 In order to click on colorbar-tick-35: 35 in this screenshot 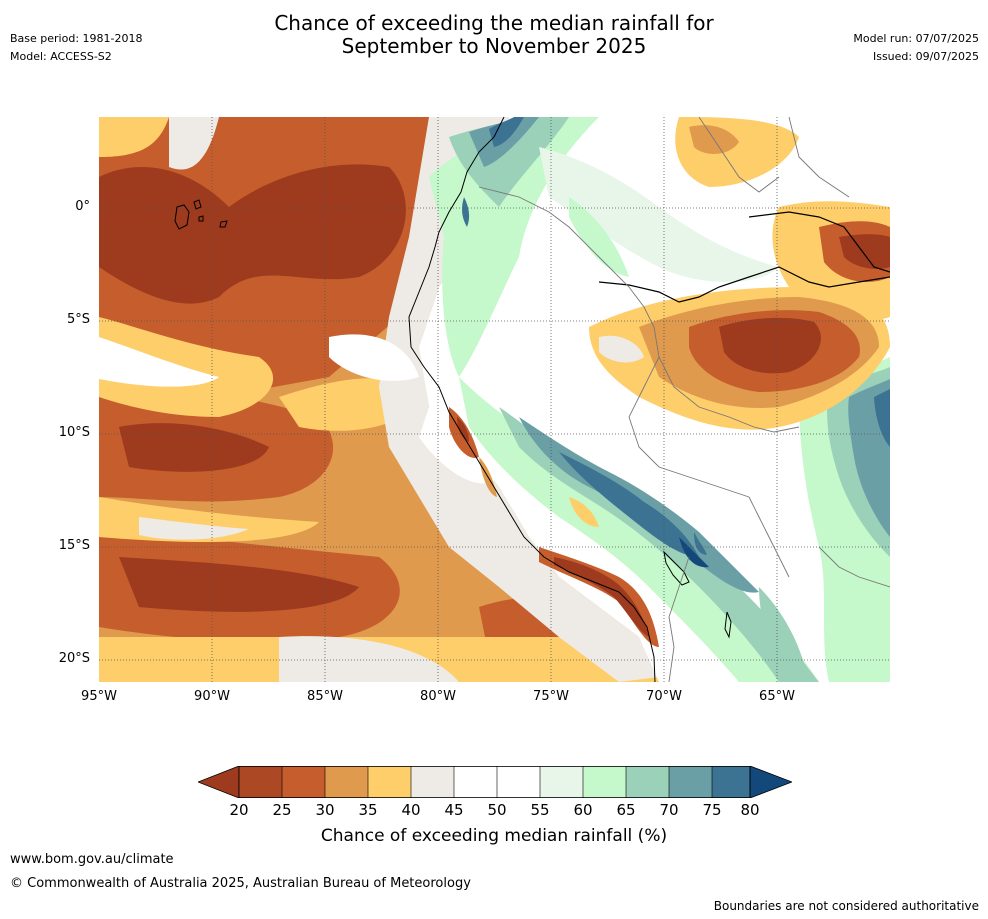, I will do `click(368, 810)`.